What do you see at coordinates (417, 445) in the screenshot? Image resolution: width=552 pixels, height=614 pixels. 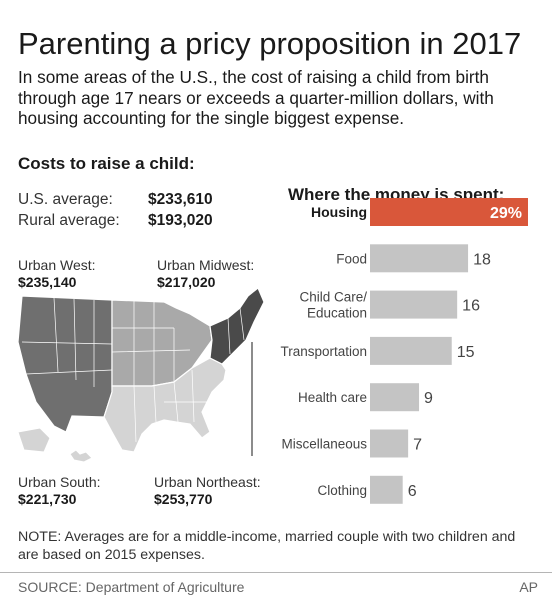 I see `value-label-5: 7` at bounding box center [417, 445].